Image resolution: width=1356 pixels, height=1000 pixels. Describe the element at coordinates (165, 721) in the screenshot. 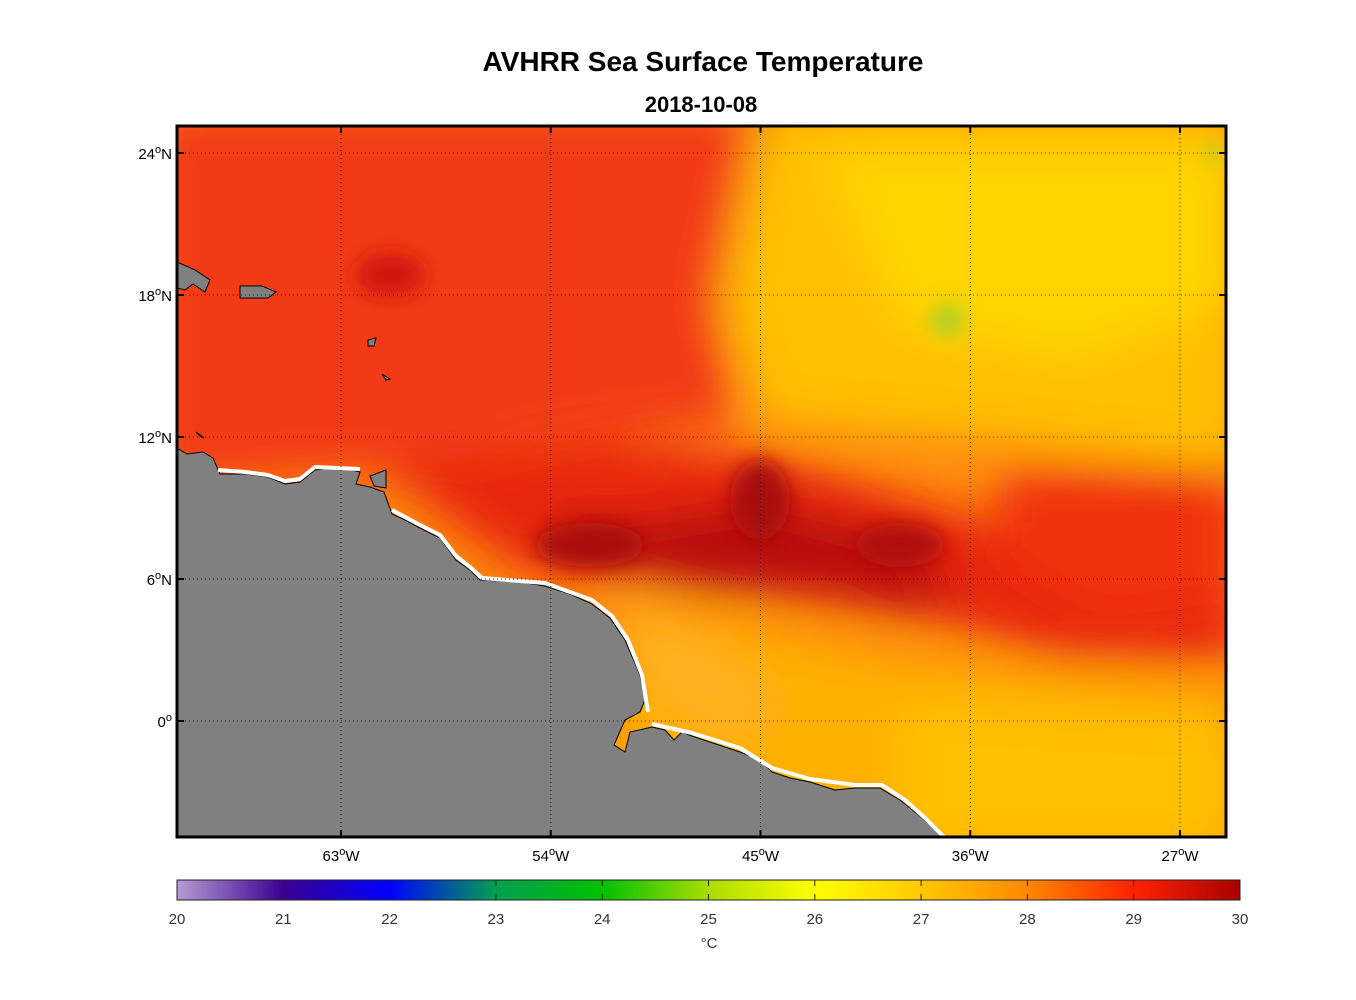

I see `lat-tick-label: 0o` at that location.